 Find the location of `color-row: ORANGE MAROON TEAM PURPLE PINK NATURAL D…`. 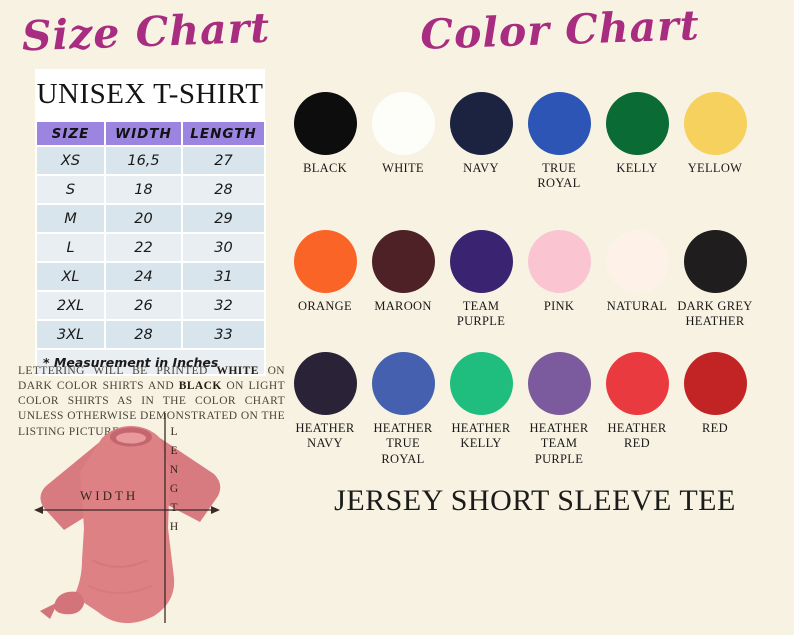

color-row: ORANGE MAROON TEAM PURPLE PINK NATURAL D… is located at coordinates (520, 280).